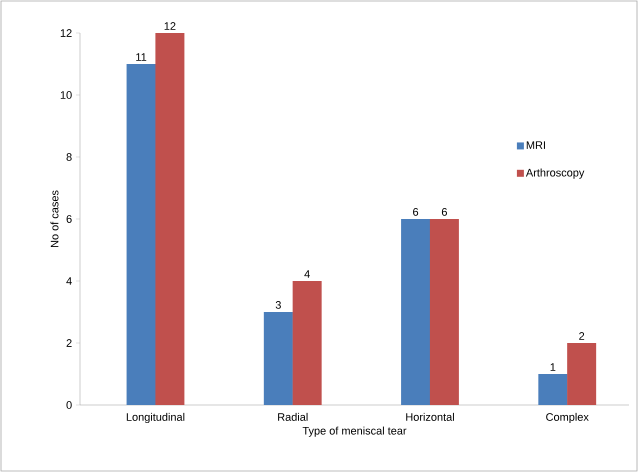 This screenshot has width=638, height=472. What do you see at coordinates (54, 219) in the screenshot?
I see `y-axis-title: No of cases` at bounding box center [54, 219].